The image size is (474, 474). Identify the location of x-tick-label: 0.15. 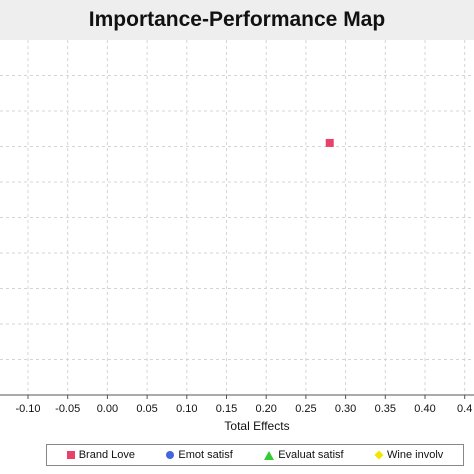
(226, 409).